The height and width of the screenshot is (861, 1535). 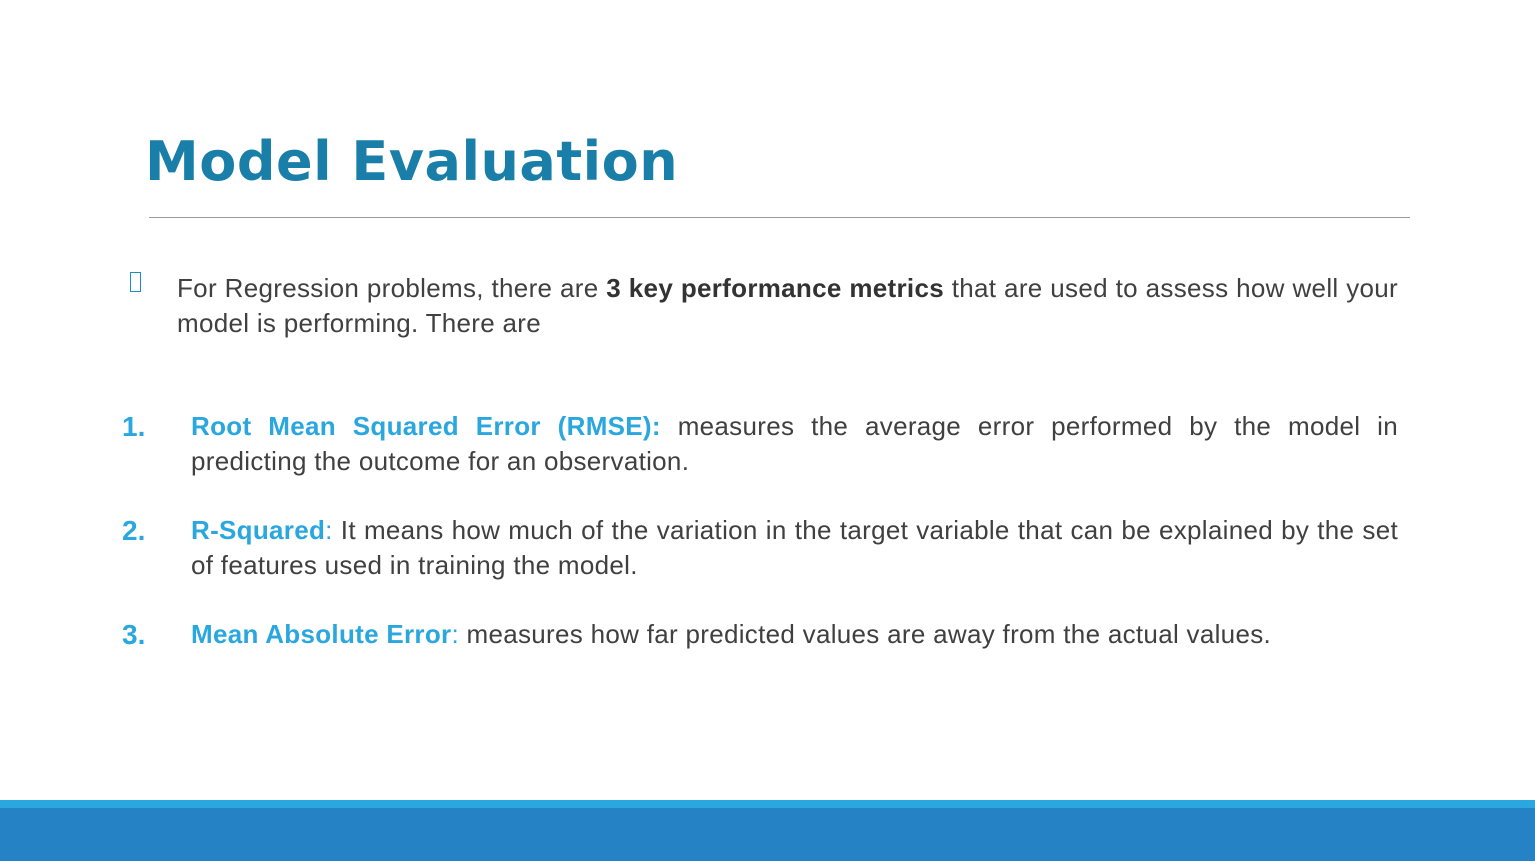 What do you see at coordinates (426, 426) in the screenshot?
I see `metric-term: Root Mean Squared Error (RMSE):` at bounding box center [426, 426].